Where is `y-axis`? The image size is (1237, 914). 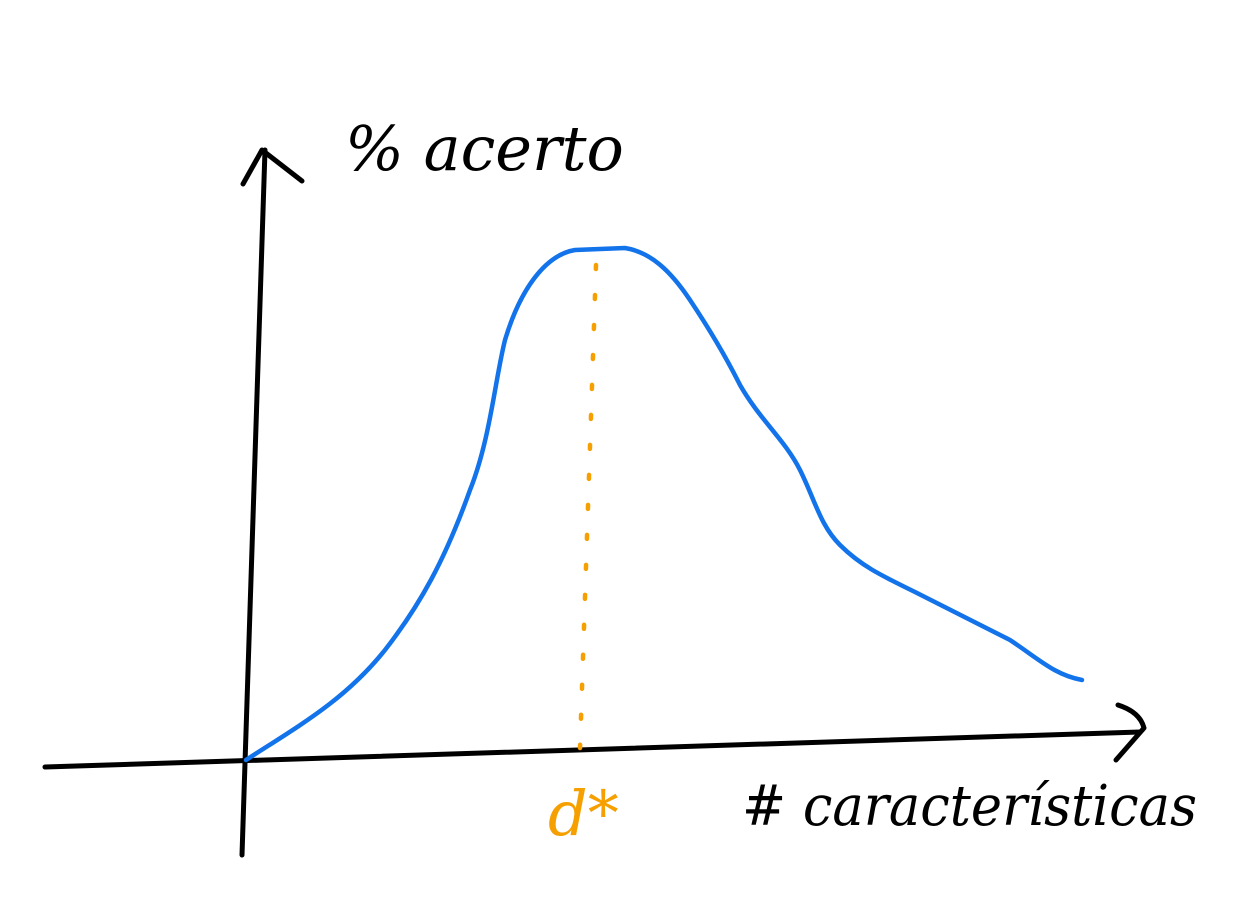
y-axis is located at coordinates (272, 502).